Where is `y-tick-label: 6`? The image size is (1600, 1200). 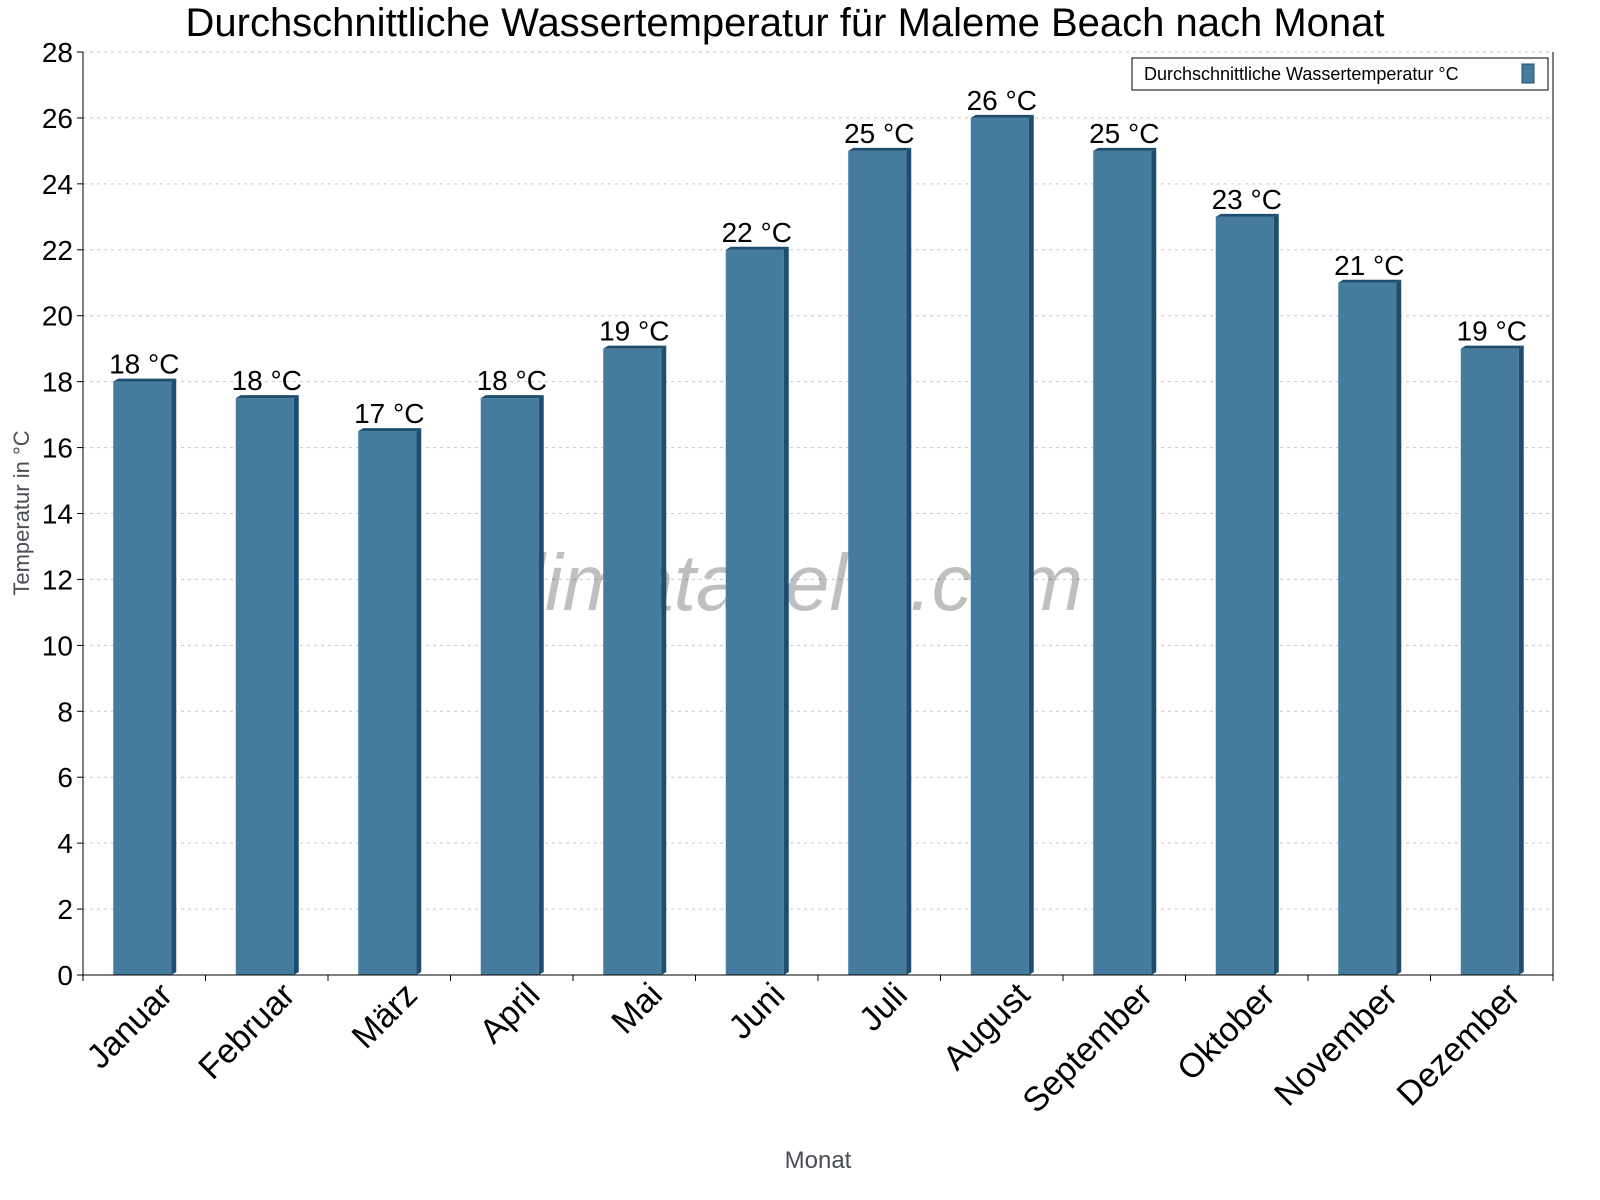 y-tick-label: 6 is located at coordinates (65, 777).